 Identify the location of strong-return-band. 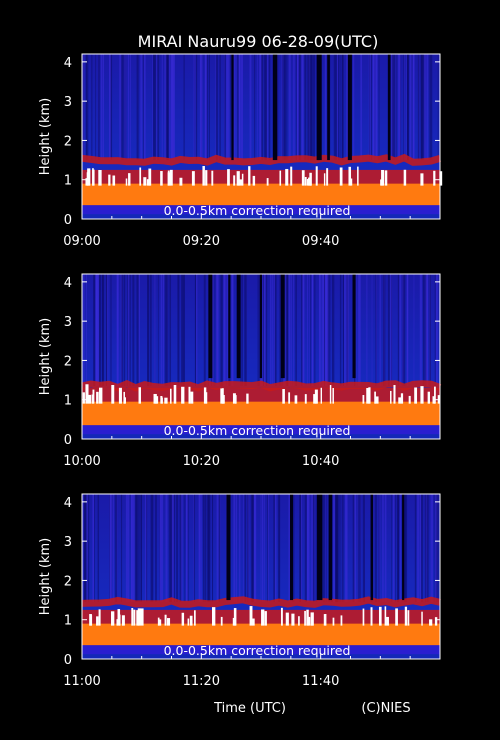
(261, 634).